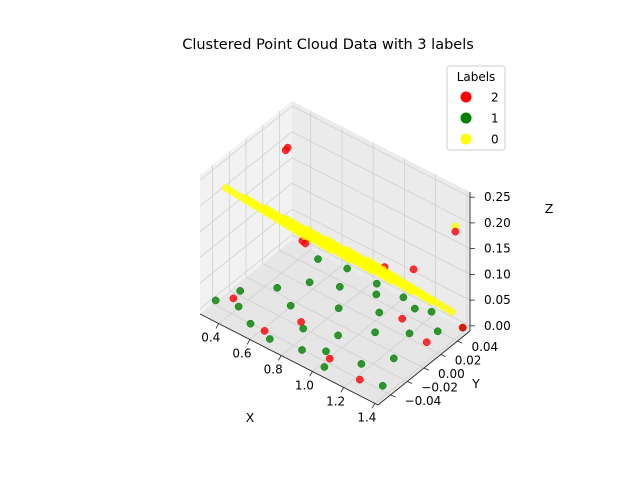 The height and width of the screenshot is (484, 640). I want to click on x-tick-label: 1.2, so click(335, 401).